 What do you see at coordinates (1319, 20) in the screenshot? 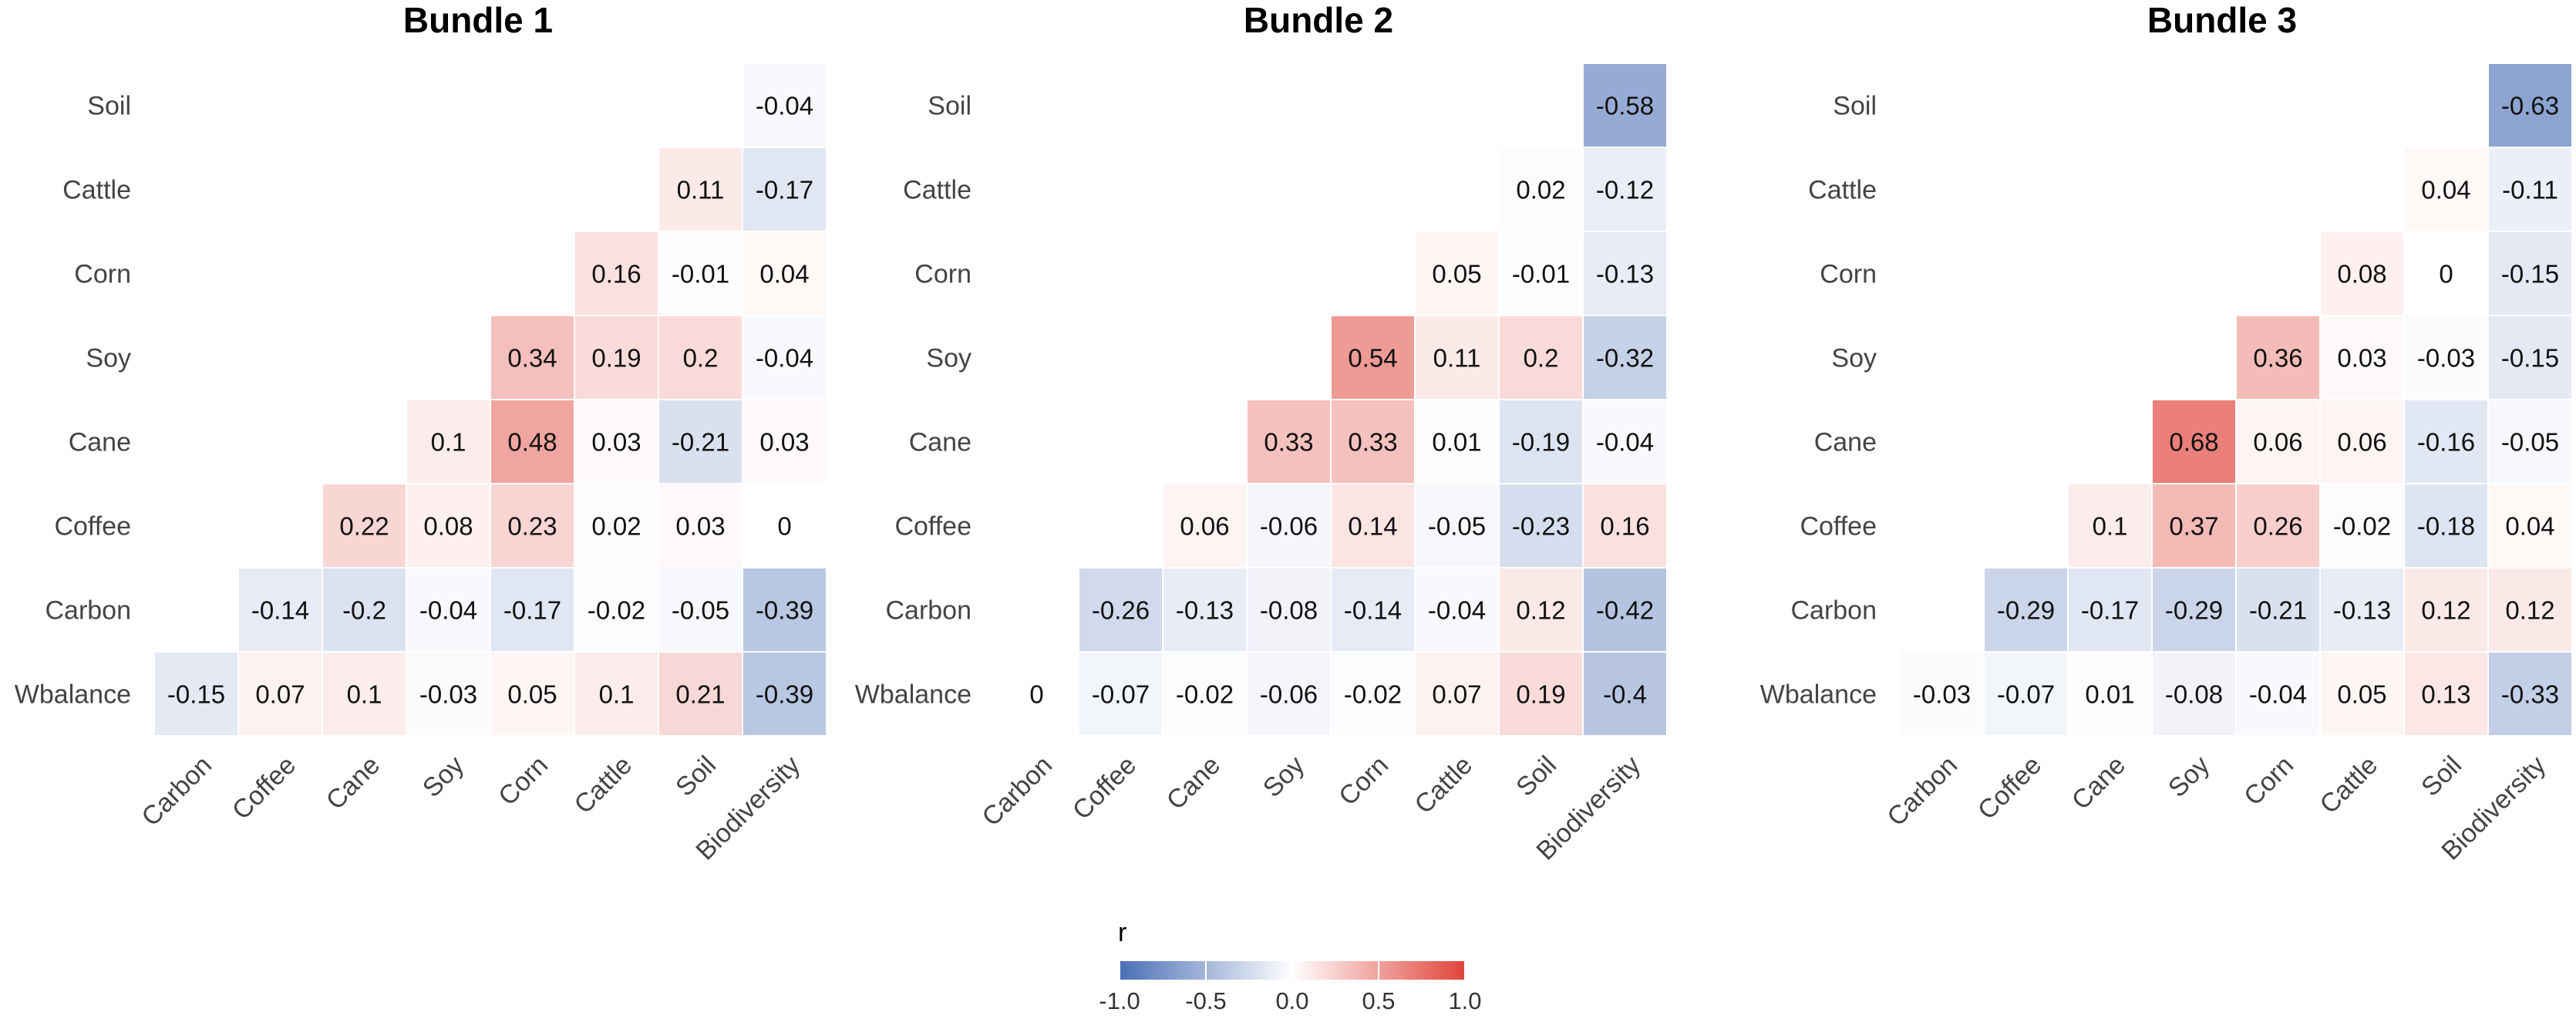
I see `panel-title: Bundle 2` at bounding box center [1319, 20].